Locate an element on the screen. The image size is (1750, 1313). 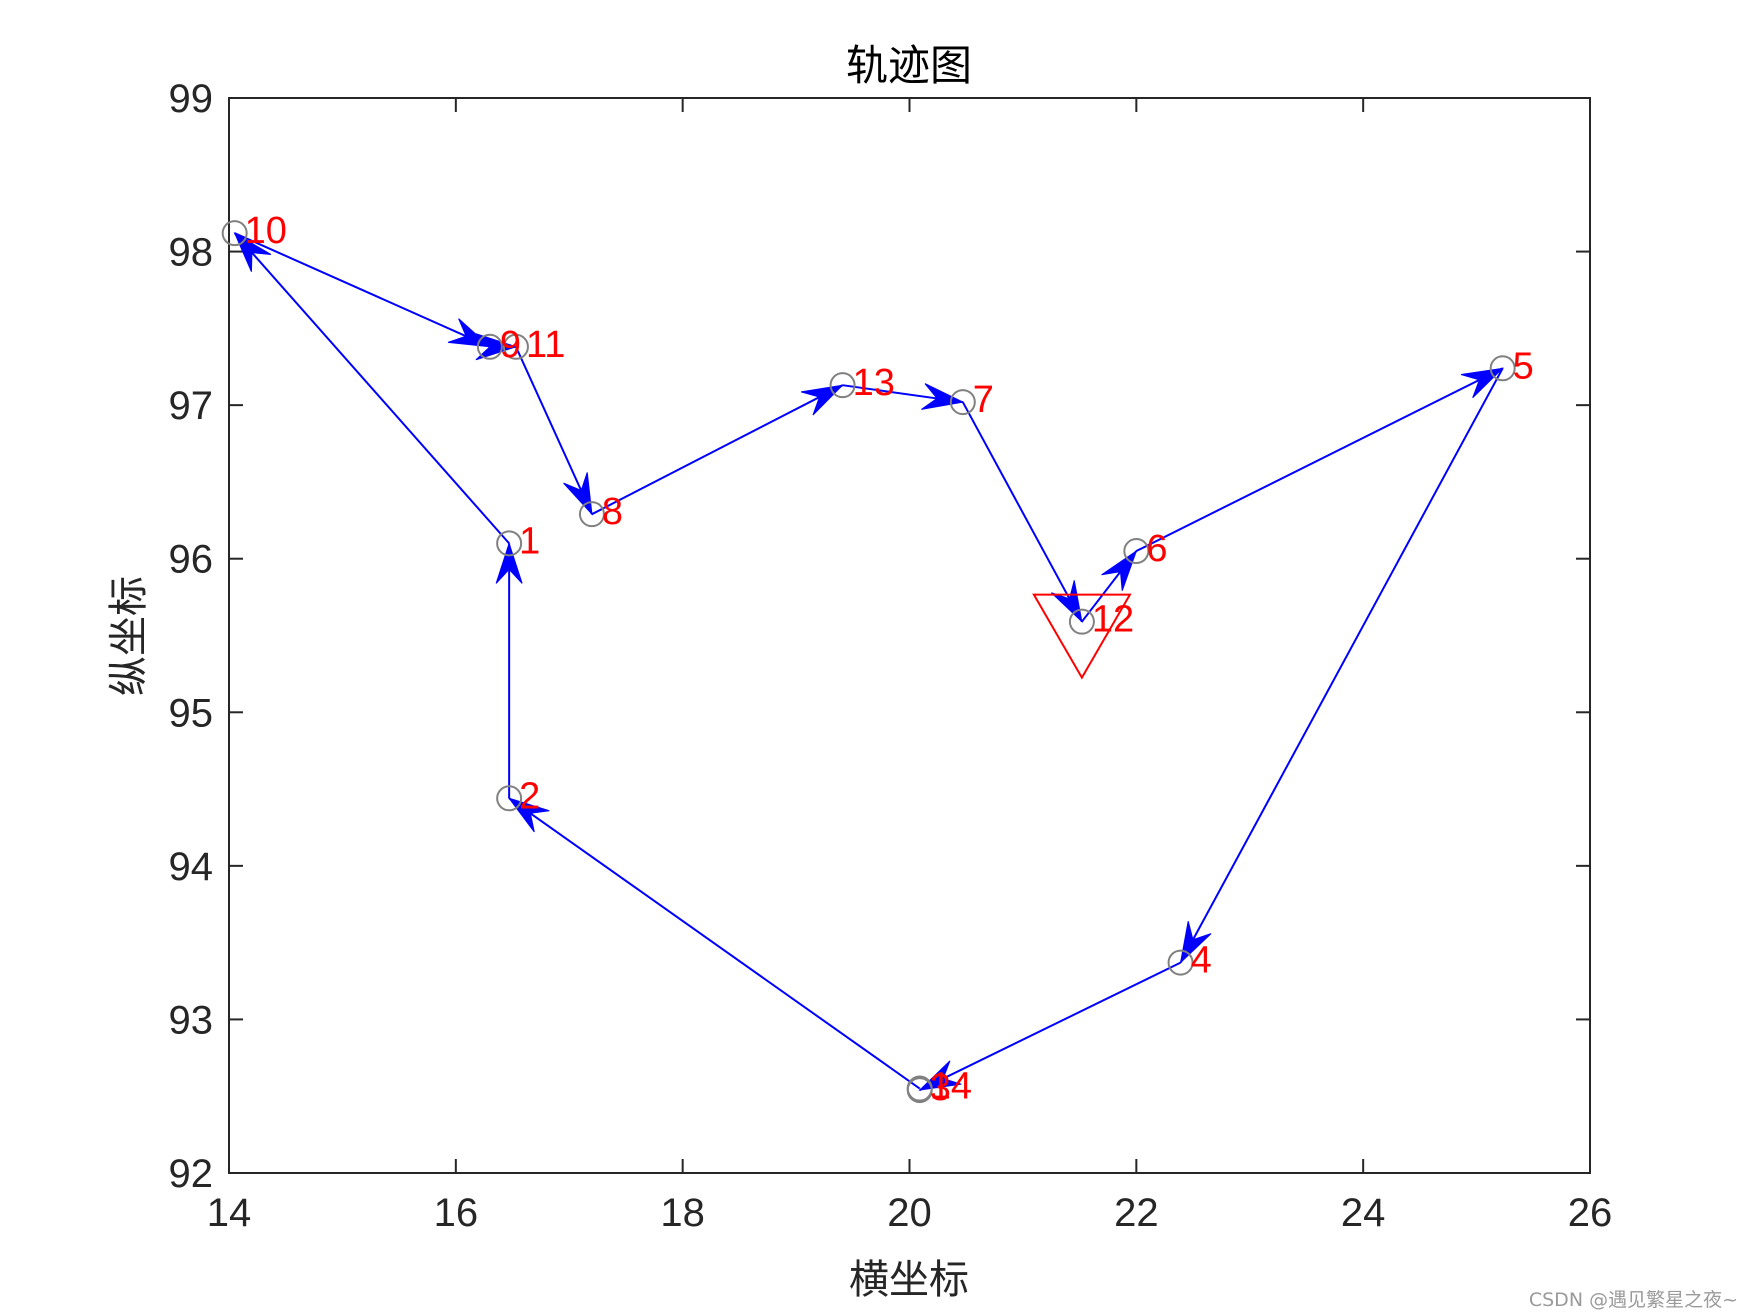
x-tick-label: 26 is located at coordinates (1590, 1213).